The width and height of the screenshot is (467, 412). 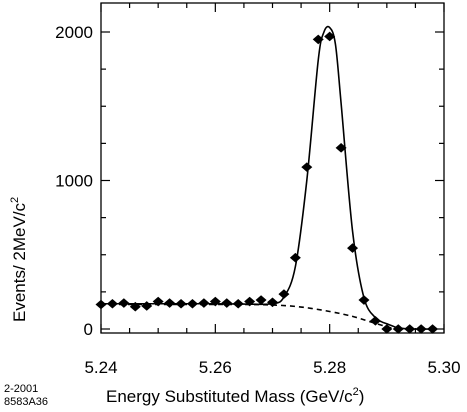 I want to click on y-tick-label: 1000, so click(x=74, y=181).